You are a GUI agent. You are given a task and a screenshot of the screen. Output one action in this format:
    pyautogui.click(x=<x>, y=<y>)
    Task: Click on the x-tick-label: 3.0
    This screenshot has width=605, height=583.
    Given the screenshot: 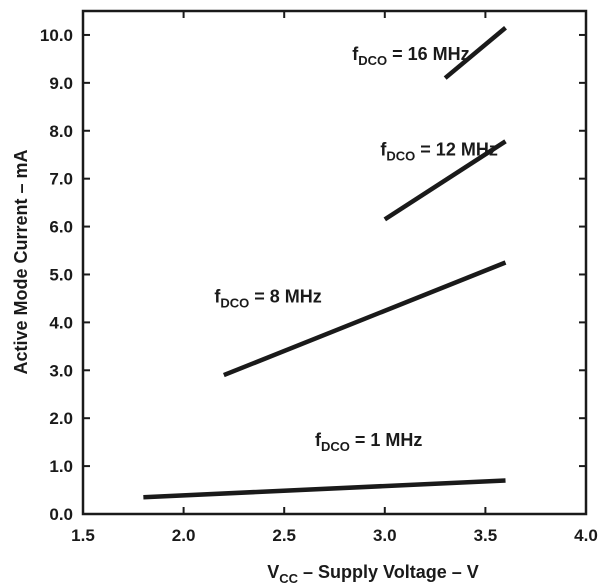 What is the action you would take?
    pyautogui.click(x=385, y=535)
    